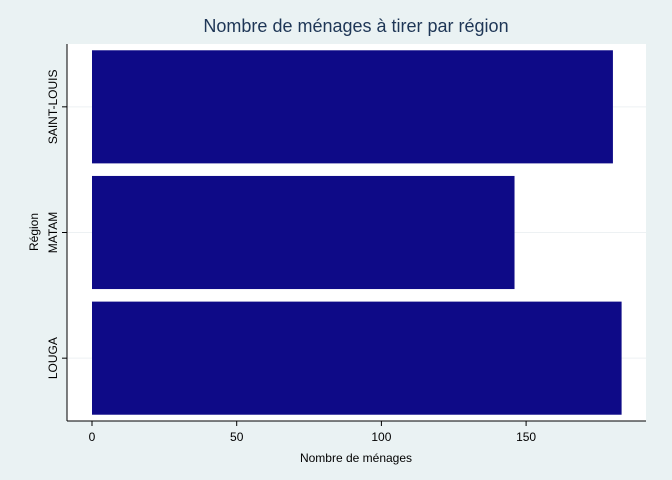 Image resolution: width=672 pixels, height=480 pixels. Describe the element at coordinates (53, 106) in the screenshot. I see `y-tick-label: SAINT-LOUIS` at that location.